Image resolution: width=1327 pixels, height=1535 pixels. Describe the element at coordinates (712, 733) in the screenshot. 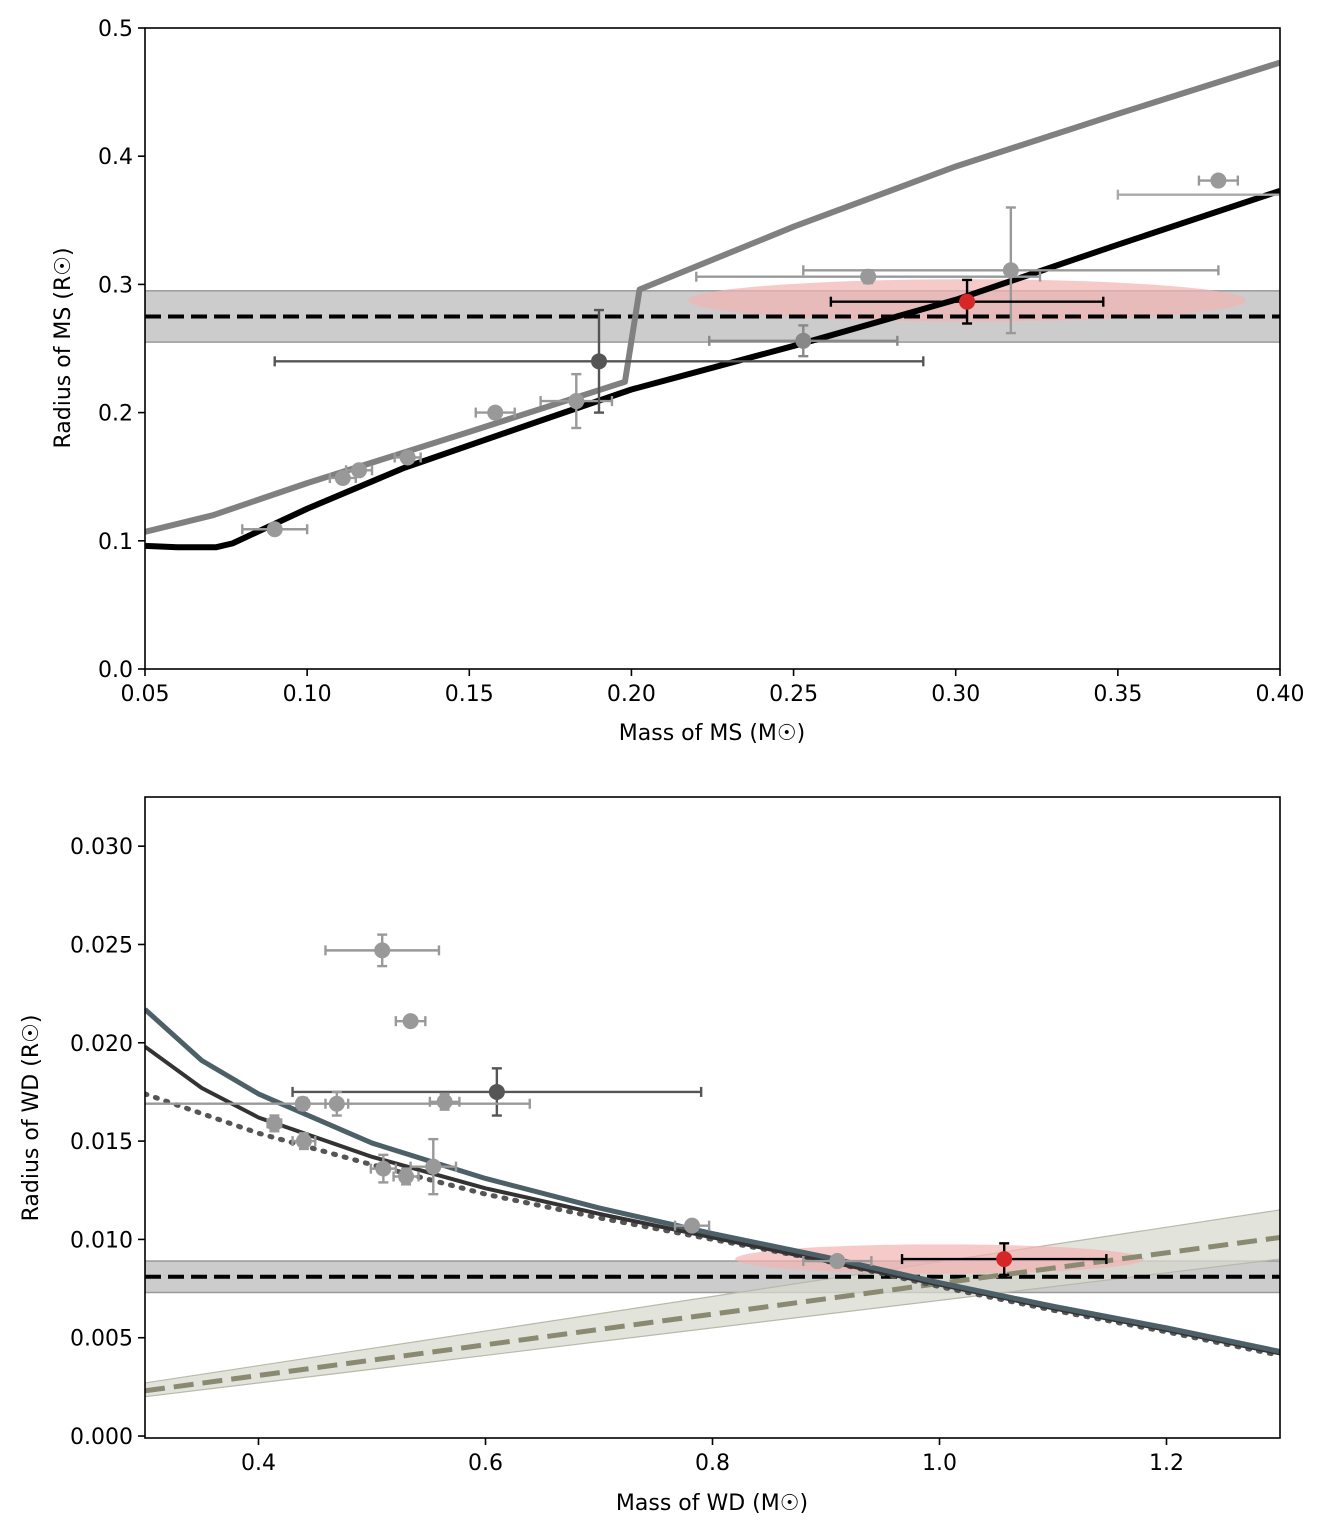

I see `x-axis-label: Mass of MS (M☉)` at that location.